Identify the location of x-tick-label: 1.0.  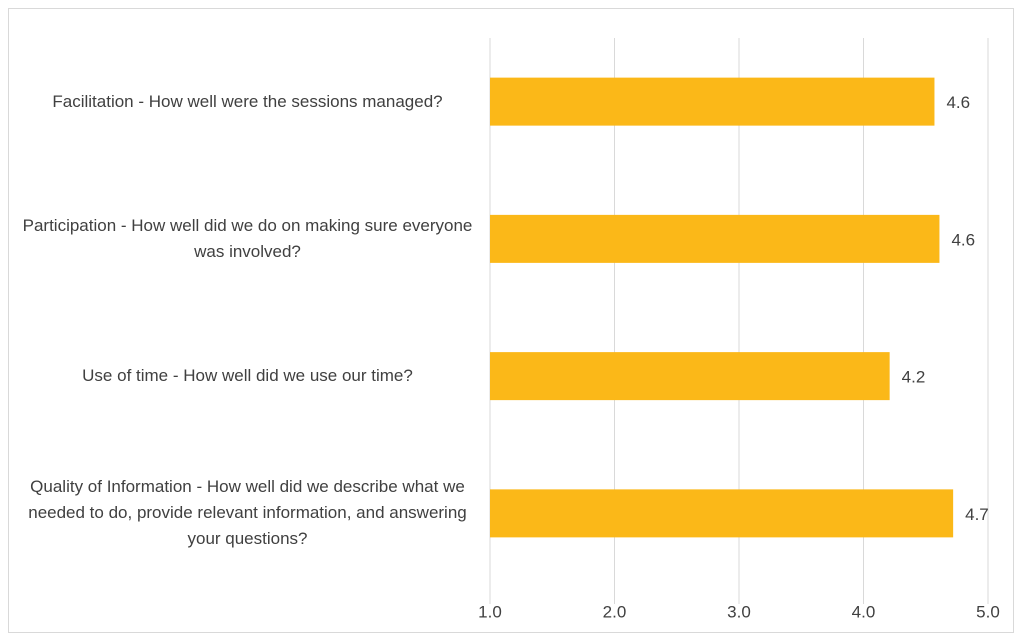
(490, 611).